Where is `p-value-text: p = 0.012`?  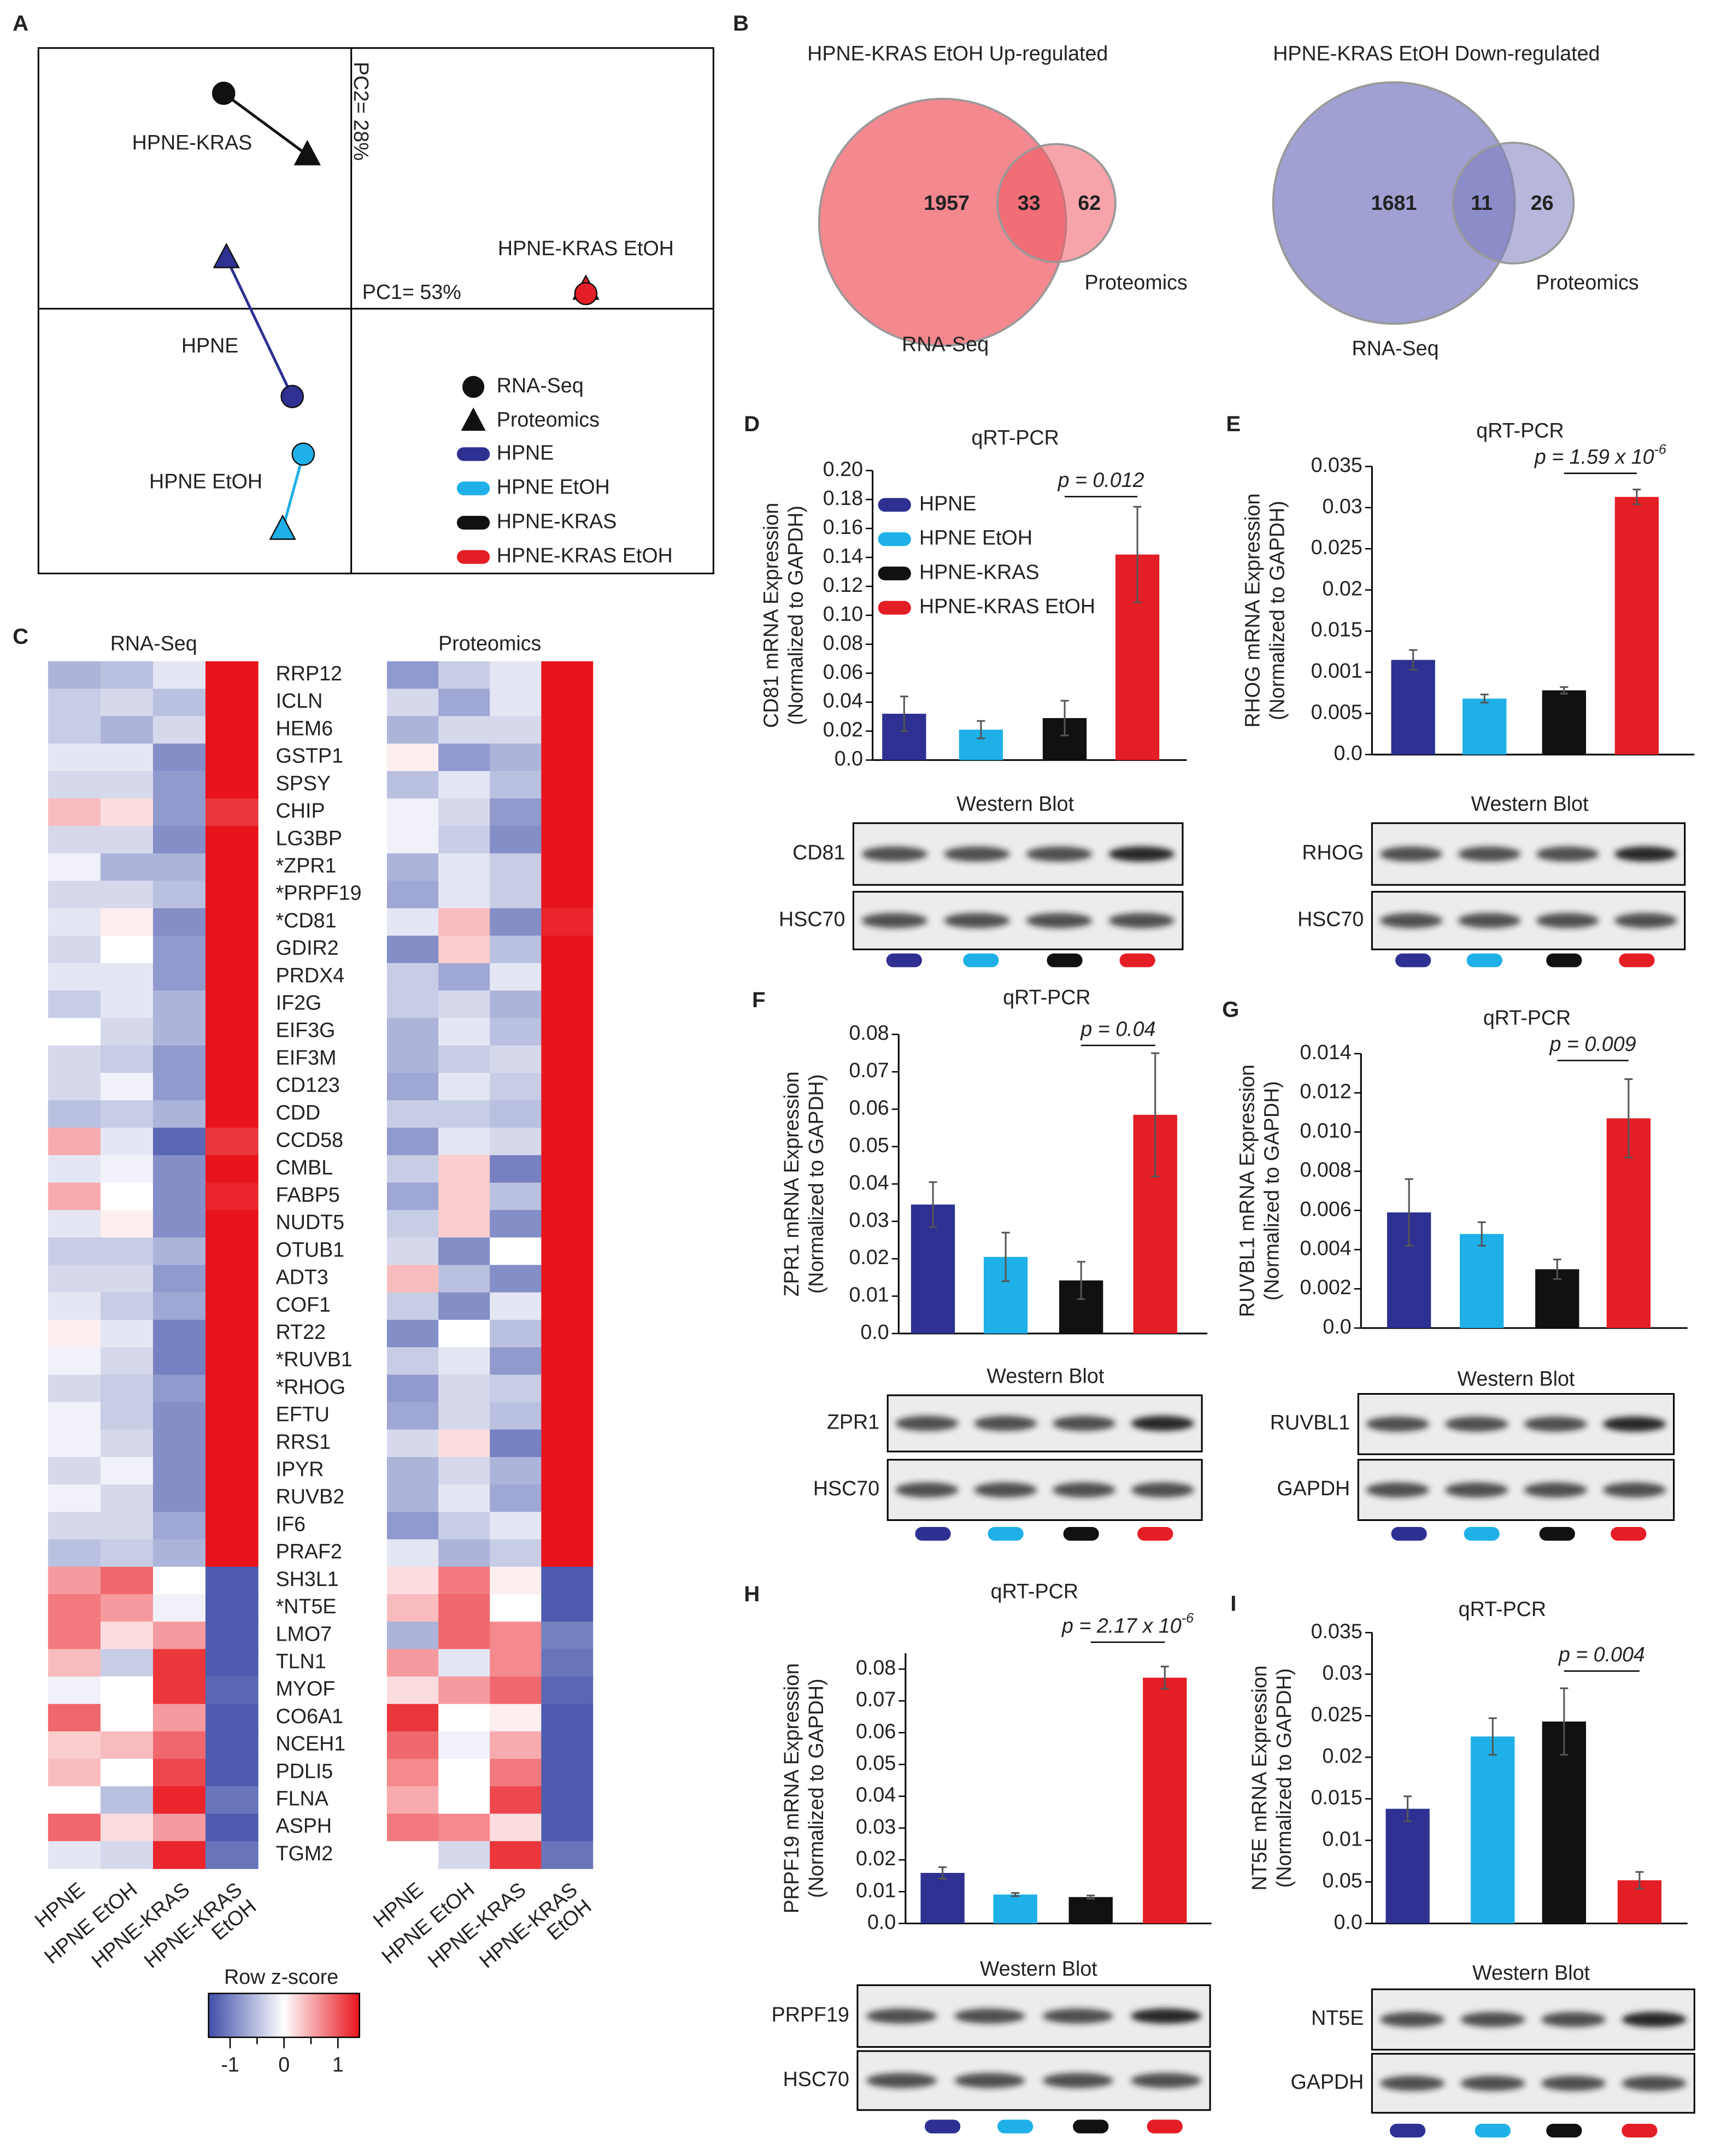
p-value-text: p = 0.012 is located at coordinates (1101, 479).